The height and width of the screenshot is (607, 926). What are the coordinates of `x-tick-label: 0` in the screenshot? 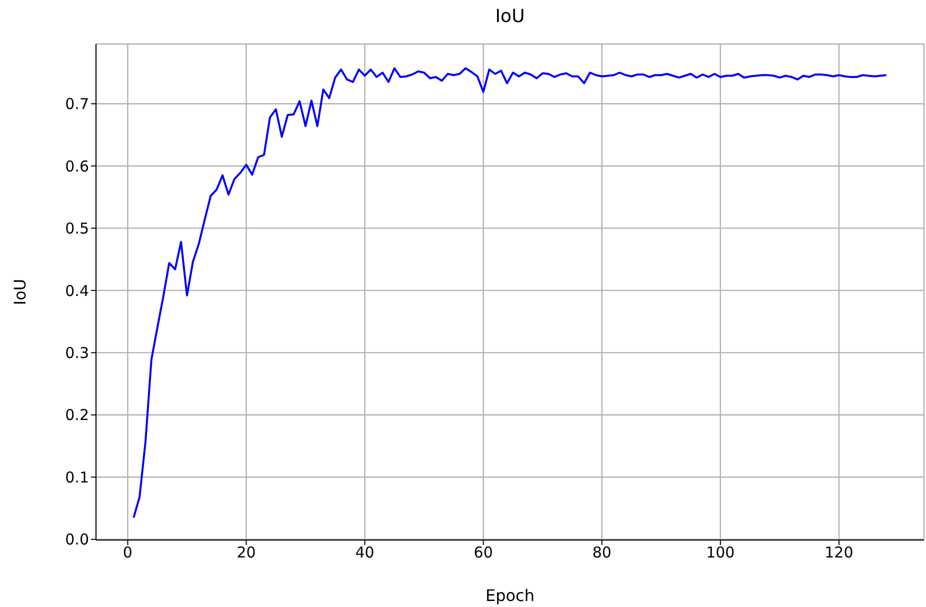 It's located at (127, 553).